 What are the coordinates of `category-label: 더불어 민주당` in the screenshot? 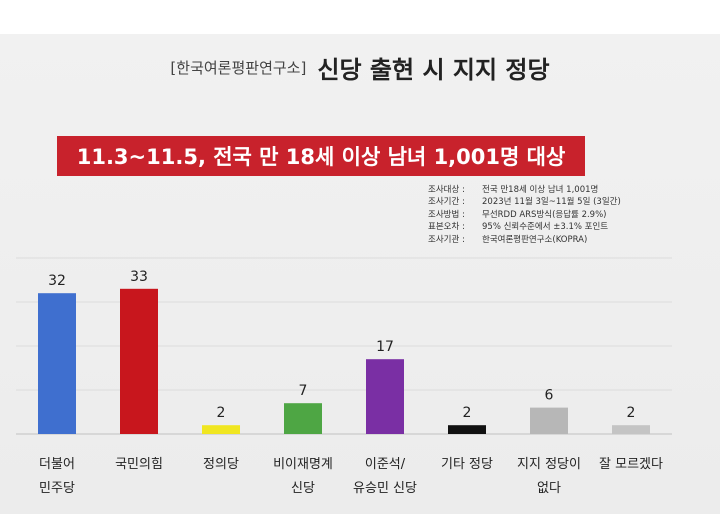 It's located at (57, 476).